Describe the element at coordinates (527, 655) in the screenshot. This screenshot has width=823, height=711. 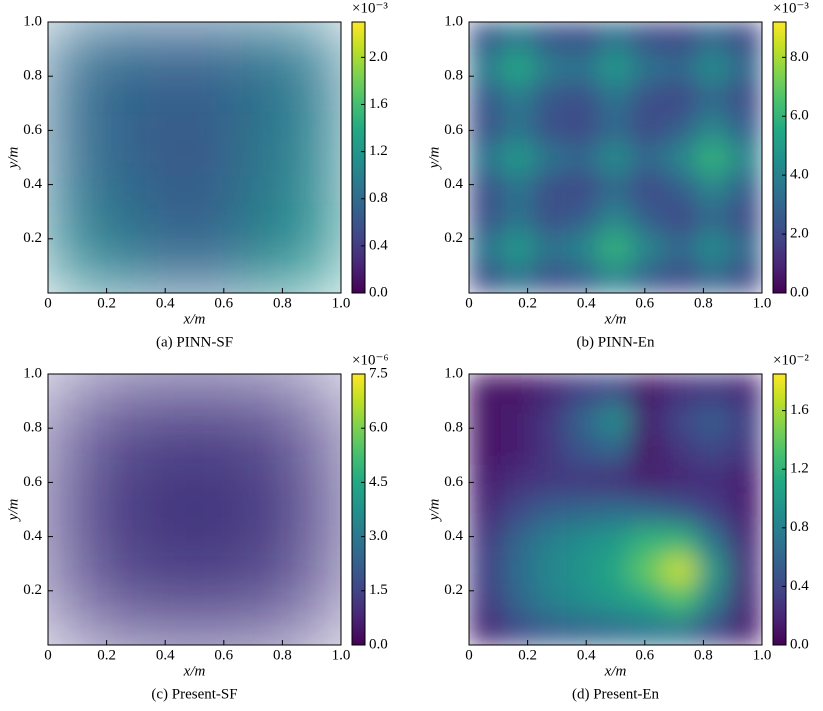
I see `x-tick-label: 0.2` at that location.